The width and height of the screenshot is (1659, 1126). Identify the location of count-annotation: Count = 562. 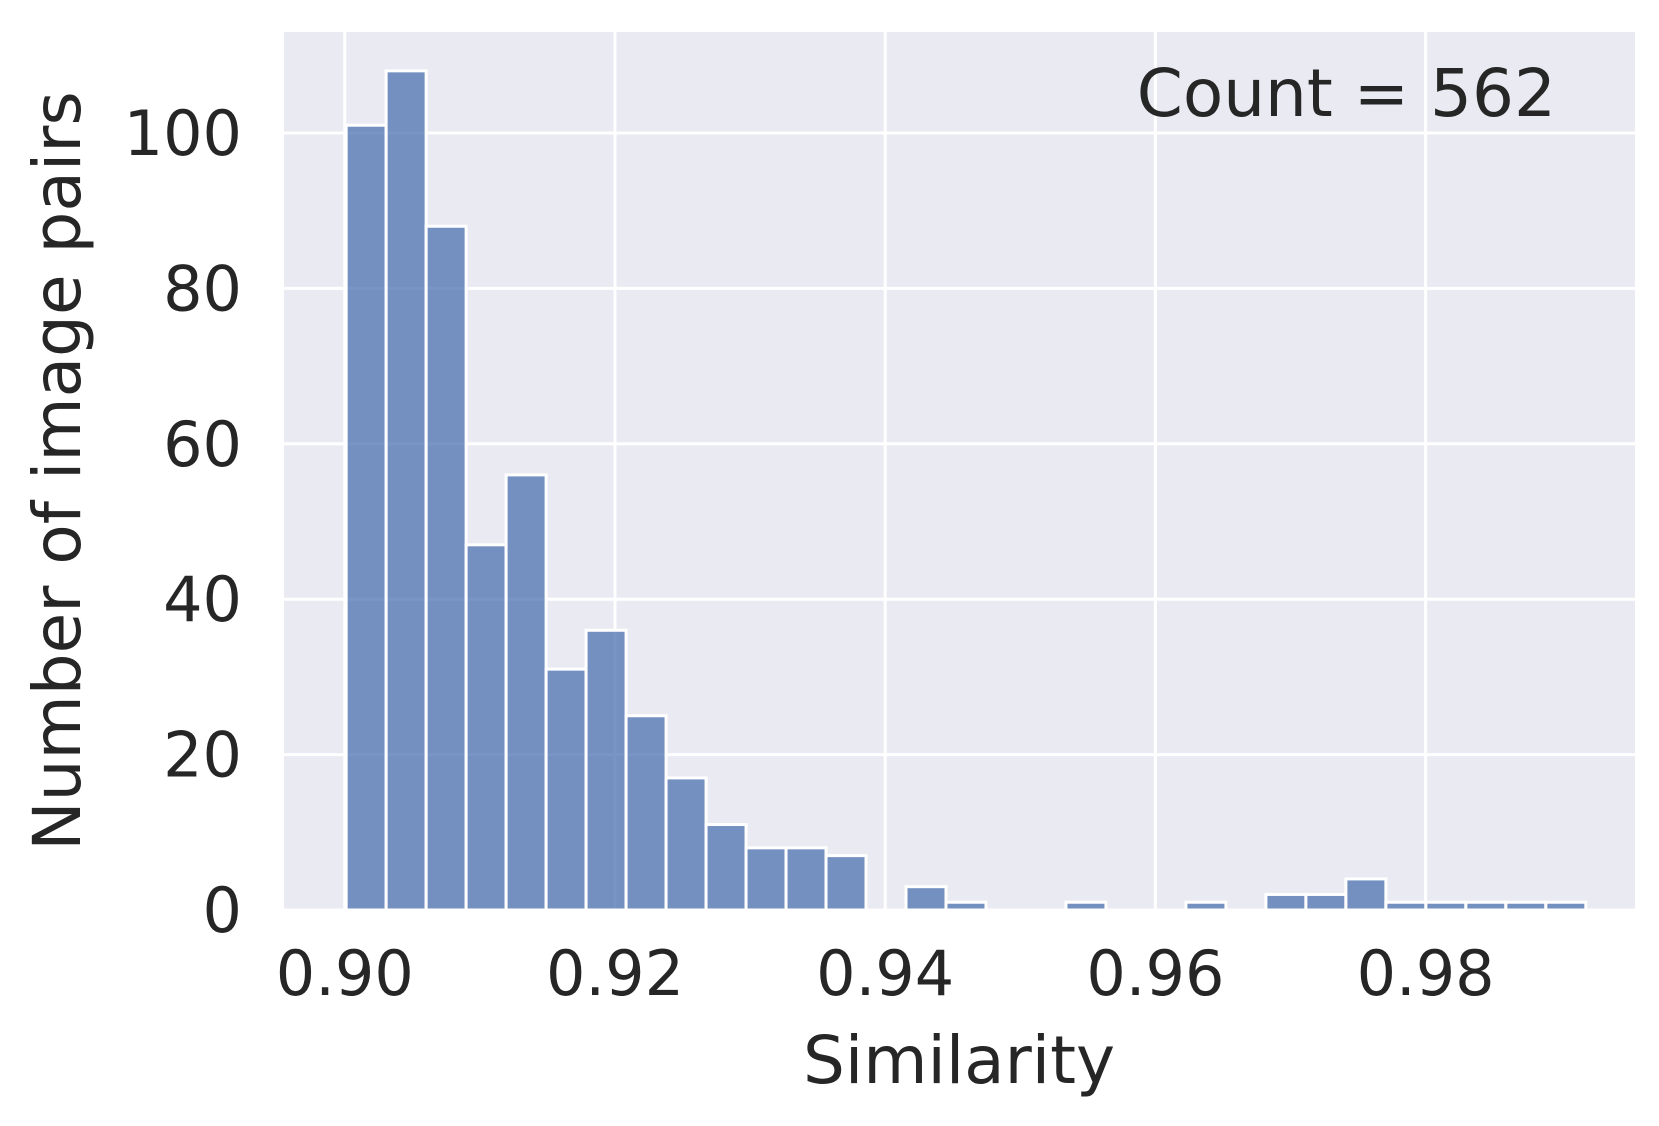
(1346, 93).